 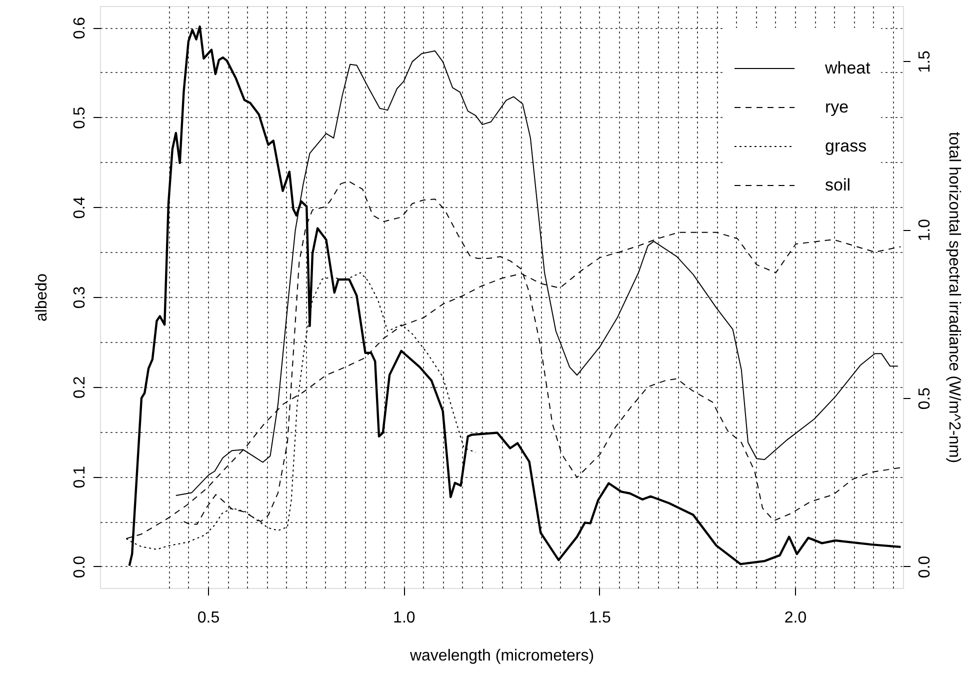 What do you see at coordinates (501, 656) in the screenshot?
I see `x-axis-title: wavelength (micrometers)` at bounding box center [501, 656].